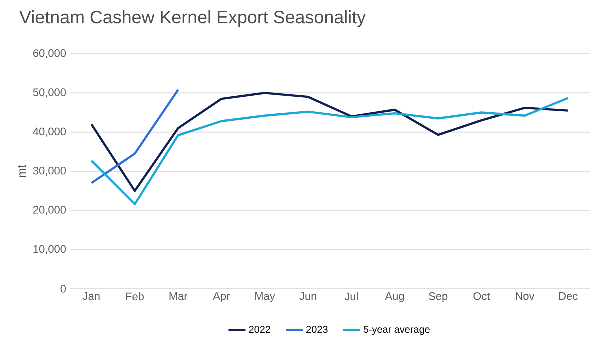 The height and width of the screenshot is (347, 600). Describe the element at coordinates (49, 132) in the screenshot. I see `y-tick-label: 40,000` at that location.